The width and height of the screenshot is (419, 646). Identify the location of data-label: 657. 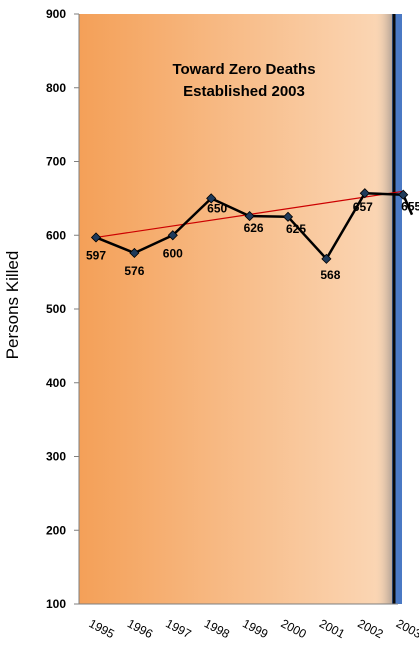
(363, 207).